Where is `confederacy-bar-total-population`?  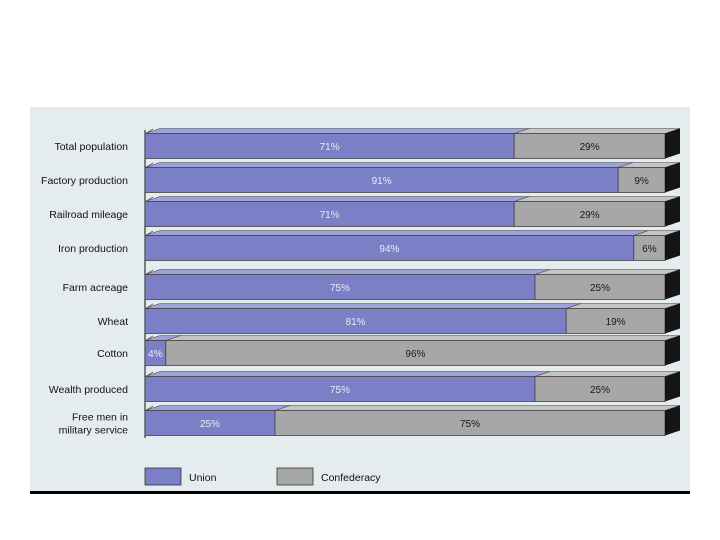 confederacy-bar-total-population is located at coordinates (589, 146).